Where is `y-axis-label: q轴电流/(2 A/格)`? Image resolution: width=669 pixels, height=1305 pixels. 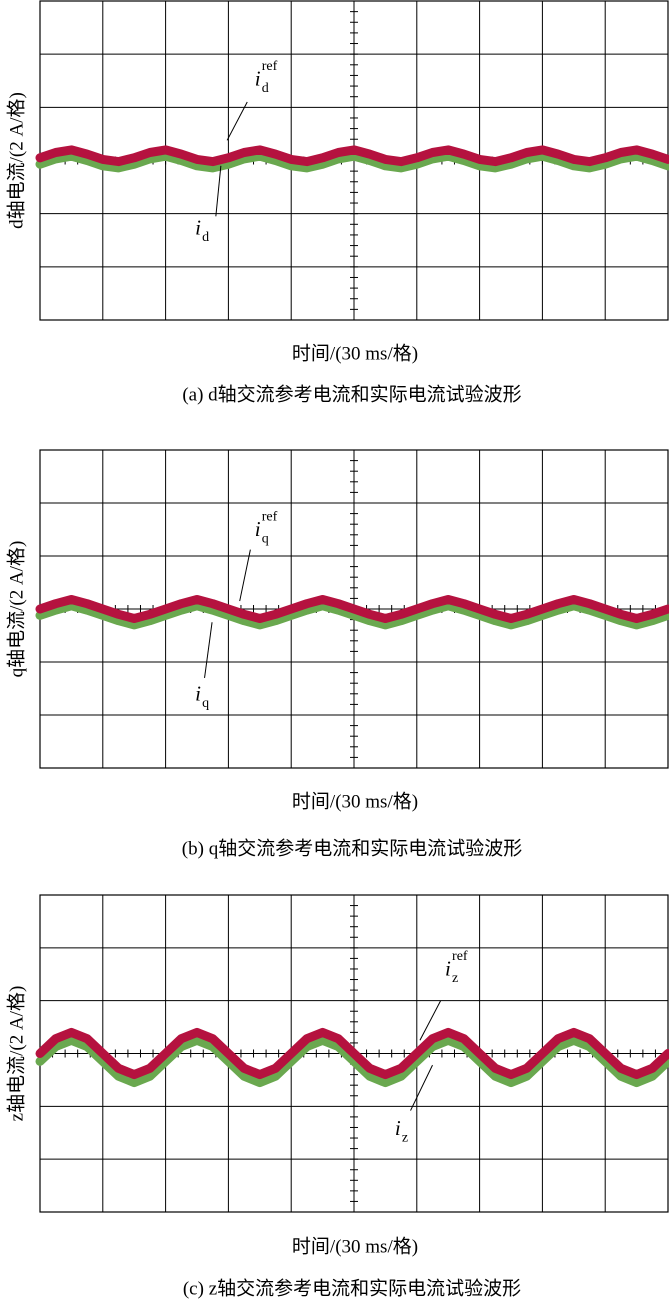 y-axis-label: q轴电流/(2 A/格) is located at coordinates (16, 609).